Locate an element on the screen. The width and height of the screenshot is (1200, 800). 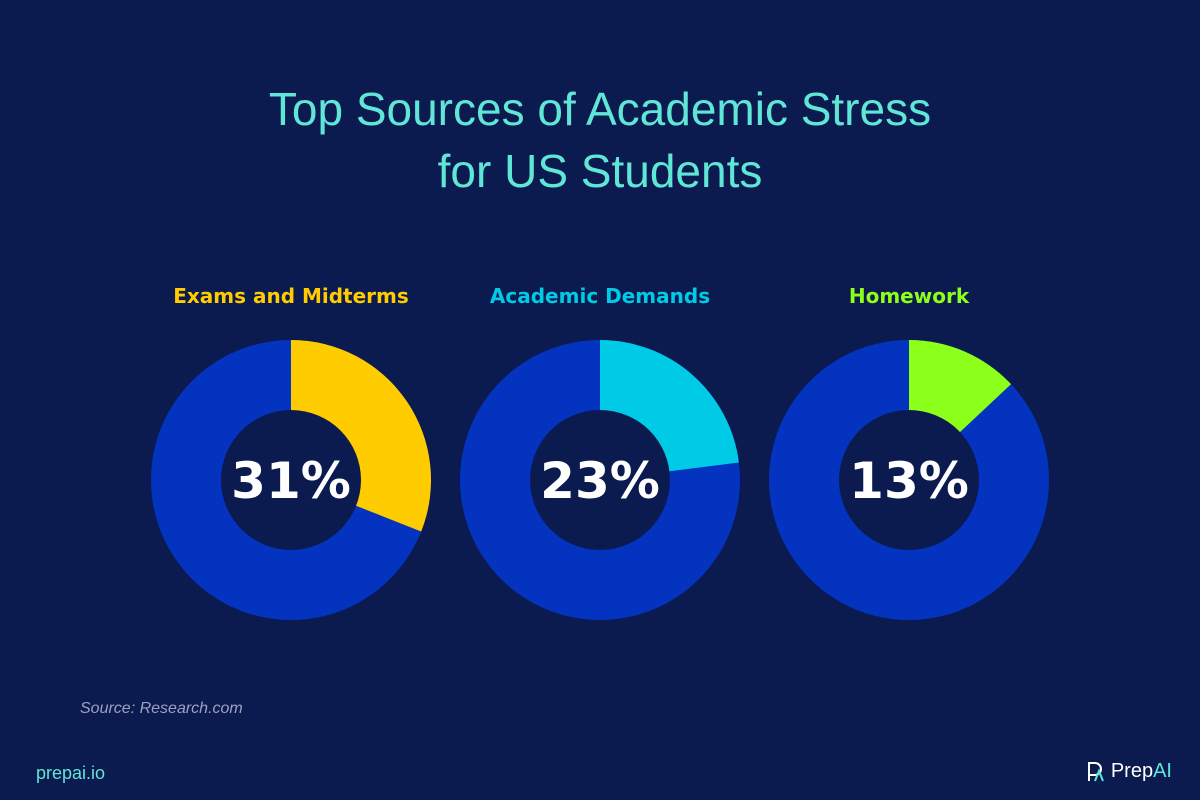
brand-prefix: Prep is located at coordinates (1132, 771).